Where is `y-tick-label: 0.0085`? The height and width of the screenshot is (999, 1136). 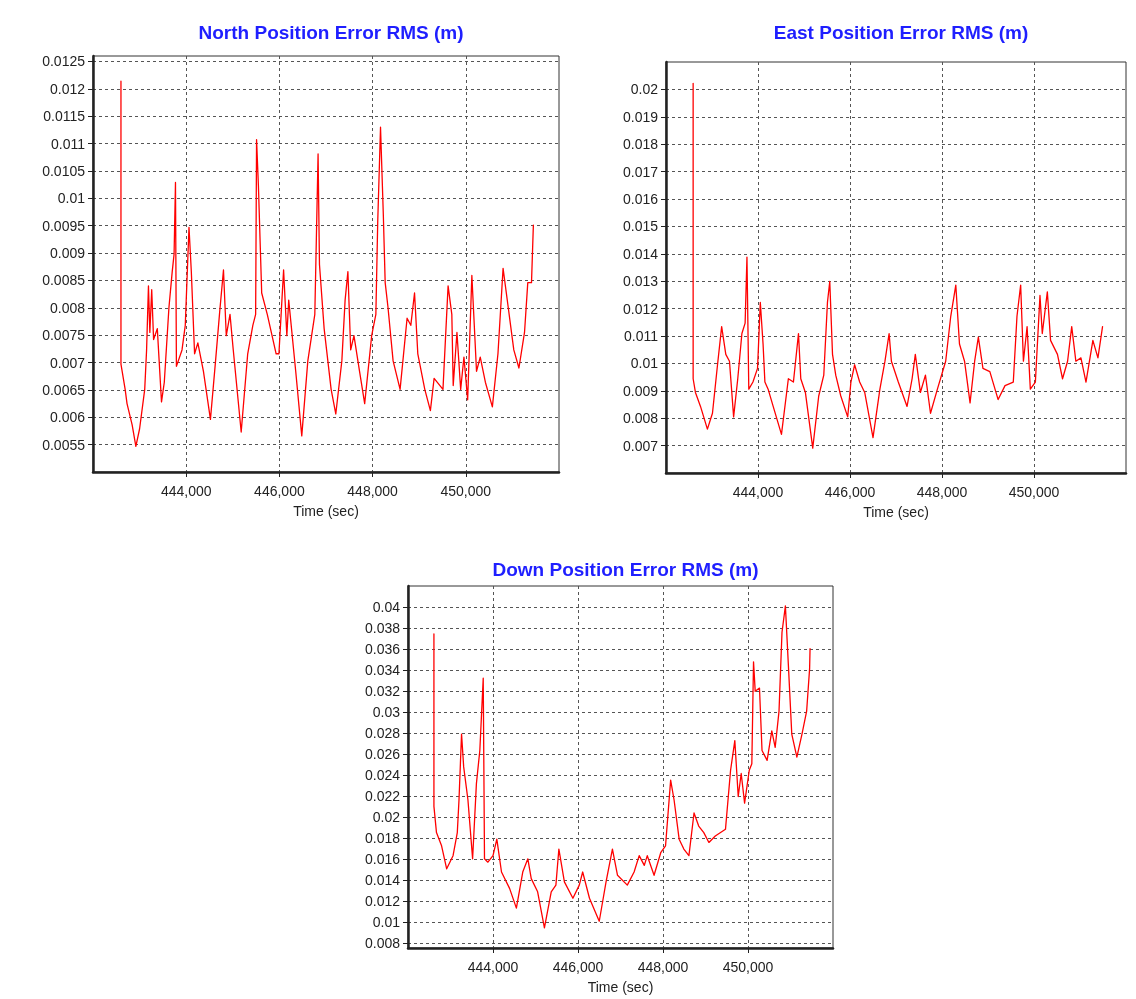 y-tick-label: 0.0085 is located at coordinates (64, 280).